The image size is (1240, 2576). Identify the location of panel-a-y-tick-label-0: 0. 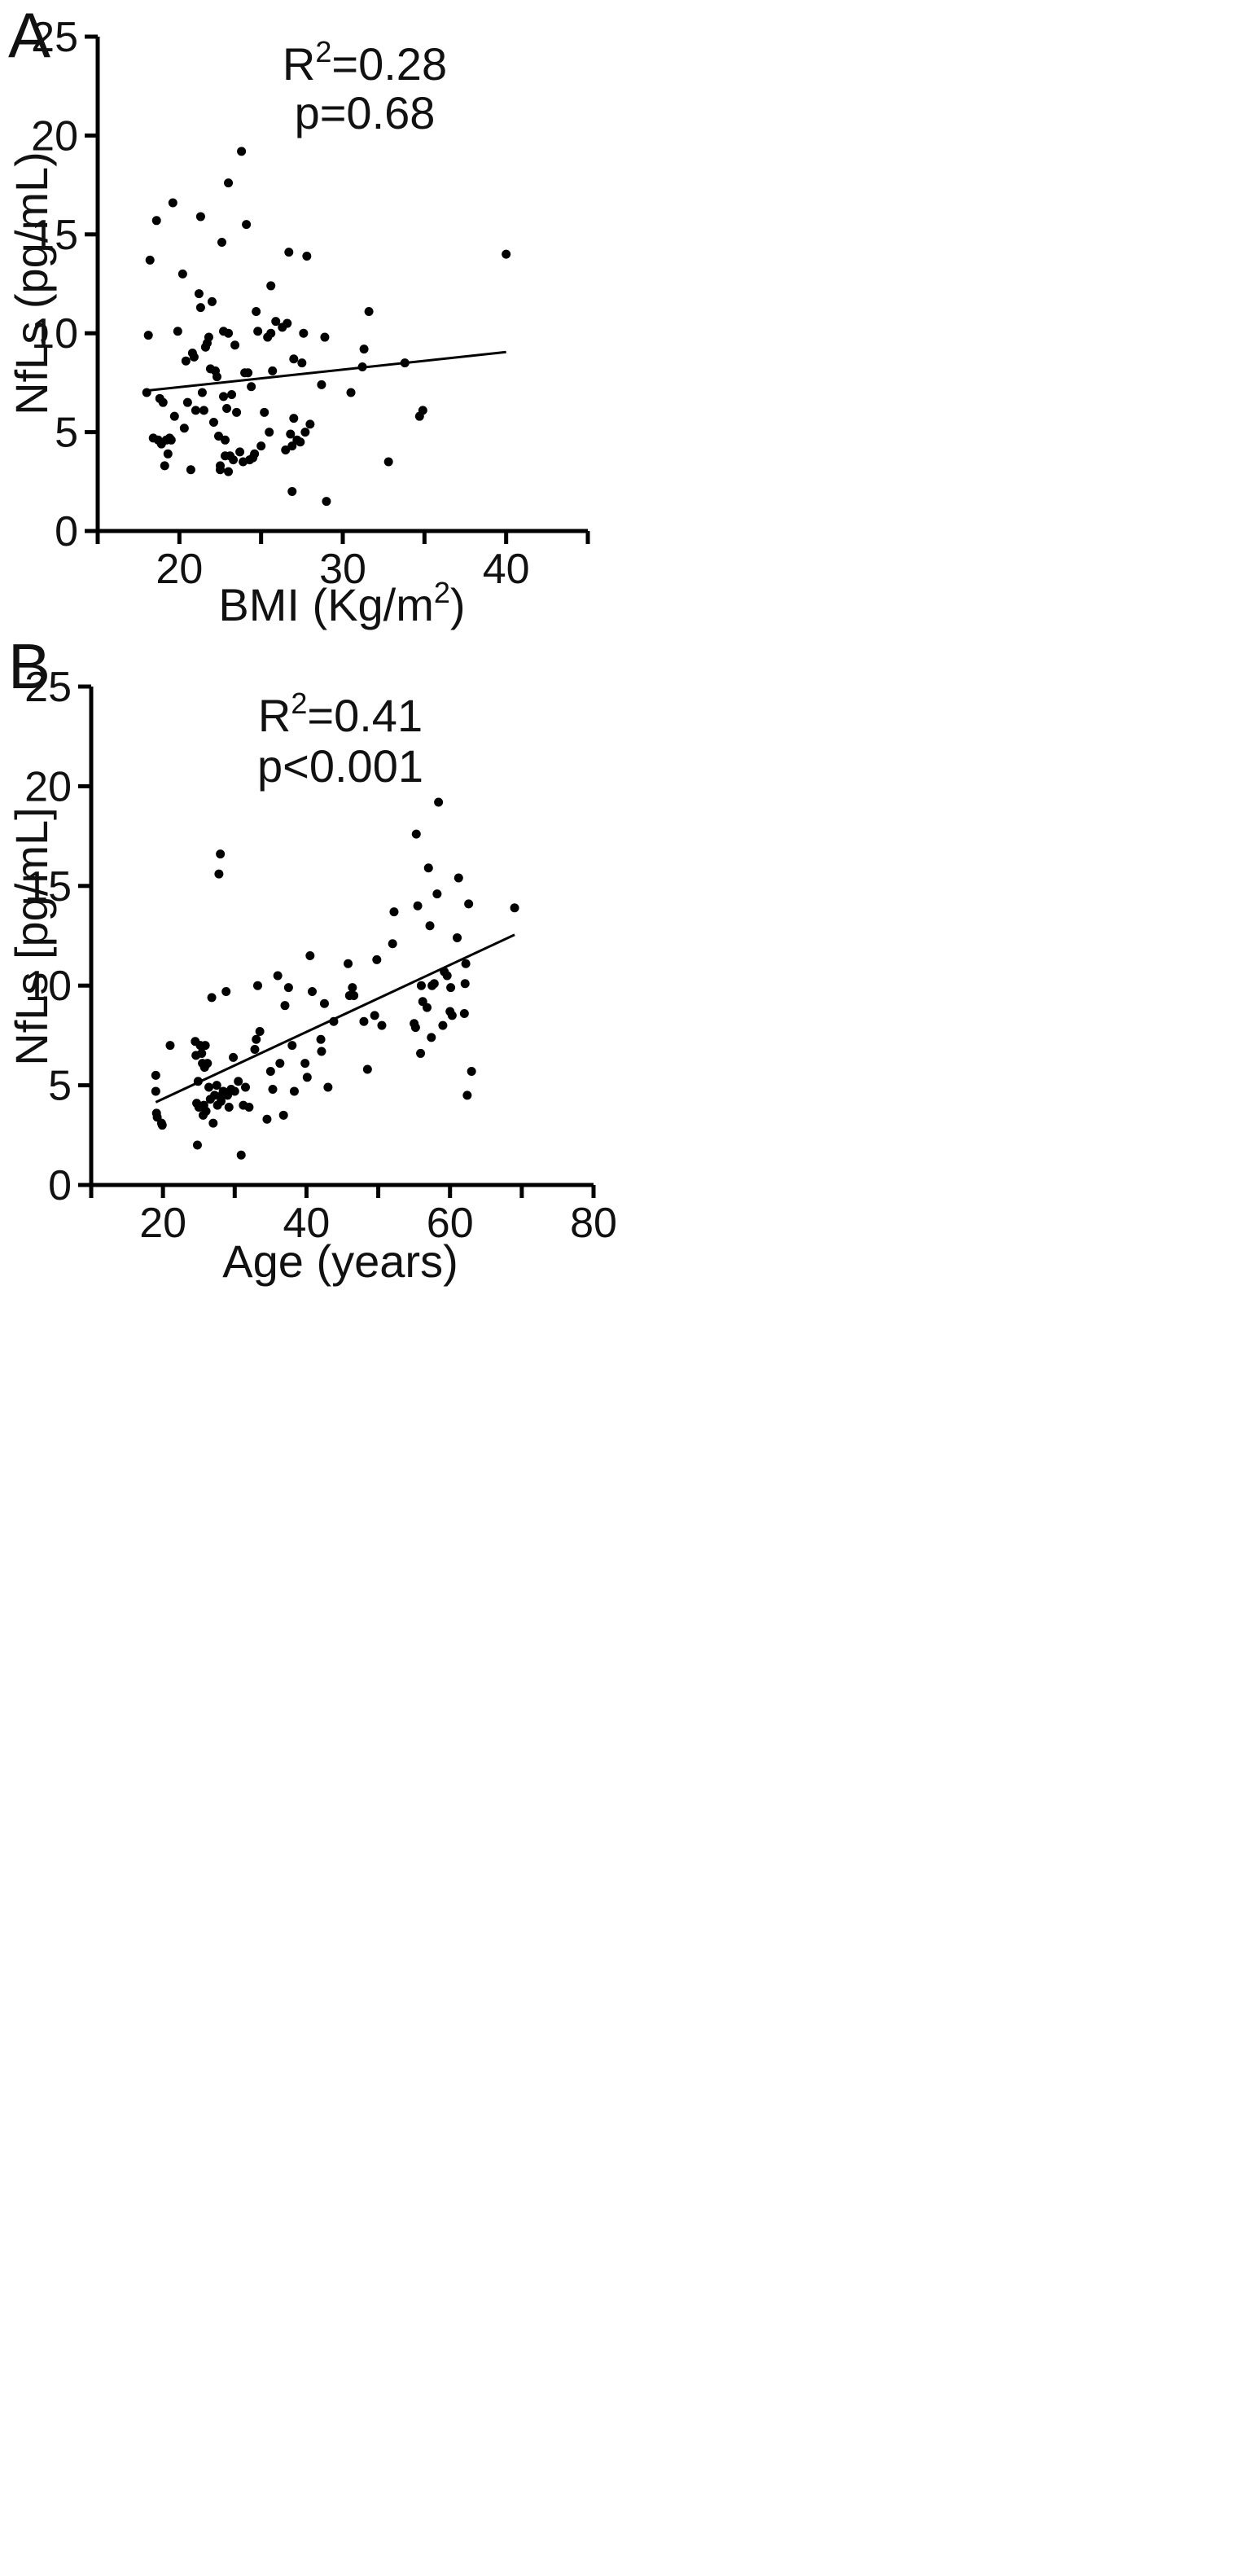
(67, 531).